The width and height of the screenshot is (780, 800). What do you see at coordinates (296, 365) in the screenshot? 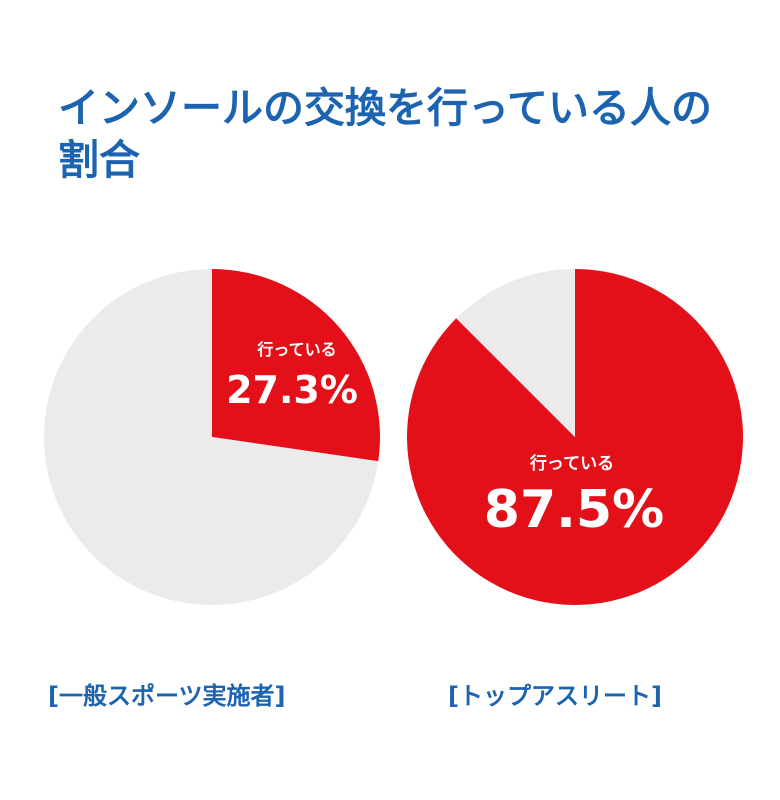
I see `pie-slice-highlight` at bounding box center [296, 365].